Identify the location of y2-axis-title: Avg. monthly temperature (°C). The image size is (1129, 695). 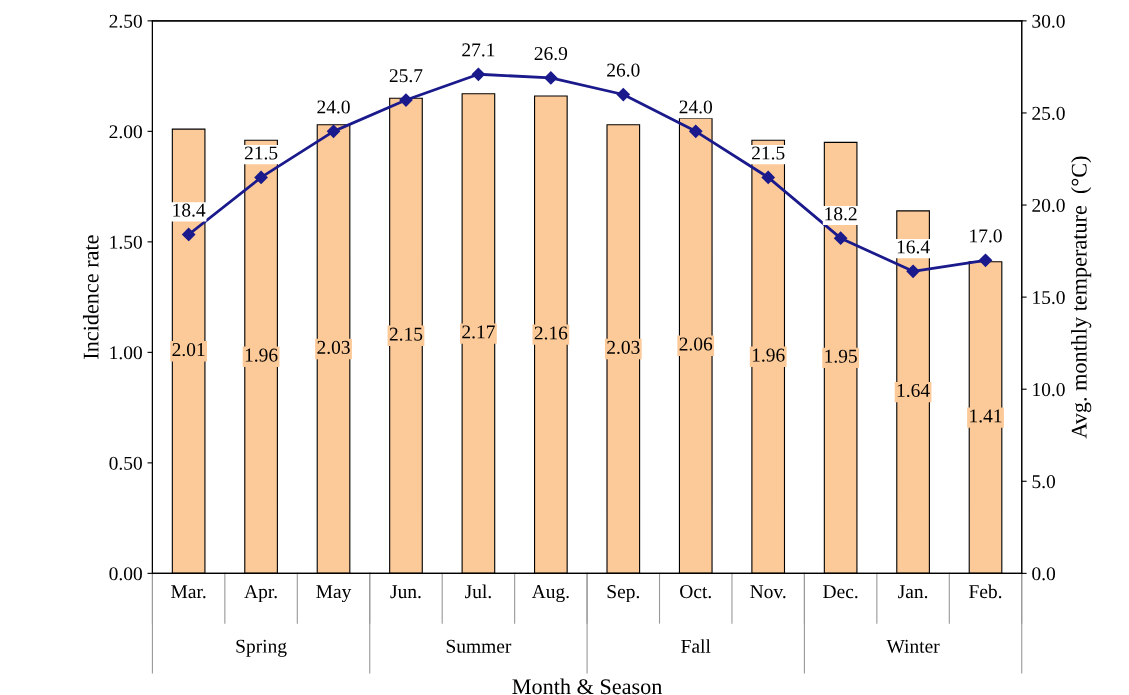
(1081, 297).